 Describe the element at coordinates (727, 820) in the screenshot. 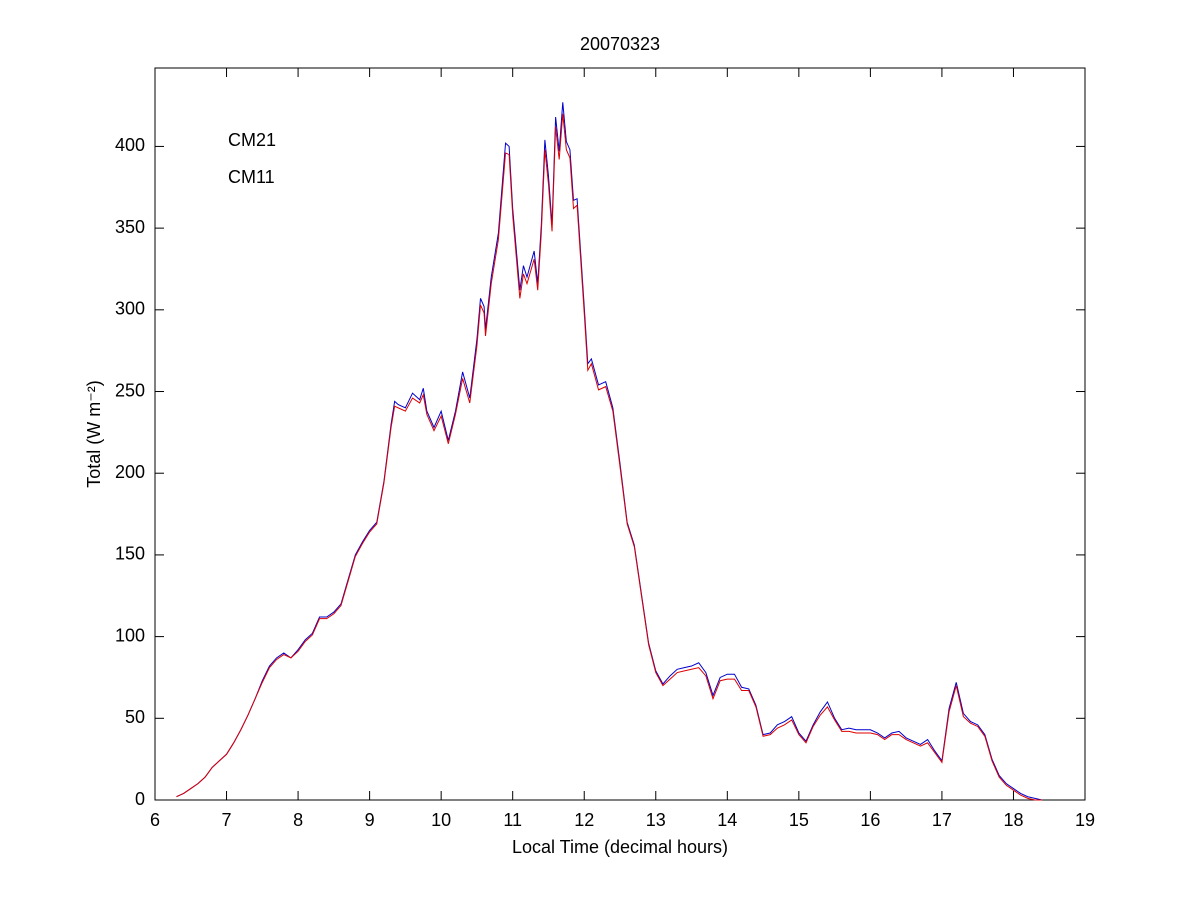

I see `x-tick-label: 14` at that location.